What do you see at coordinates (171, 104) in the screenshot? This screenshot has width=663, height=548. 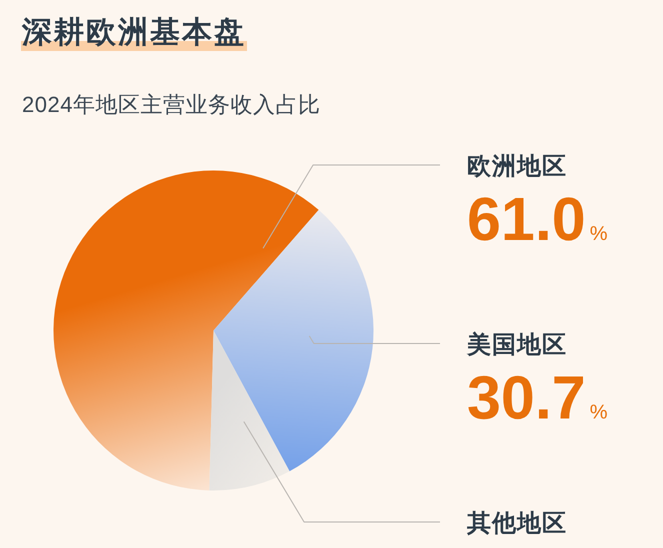 I see `chart-subtitle: 2024年地区主营业务收入占比` at bounding box center [171, 104].